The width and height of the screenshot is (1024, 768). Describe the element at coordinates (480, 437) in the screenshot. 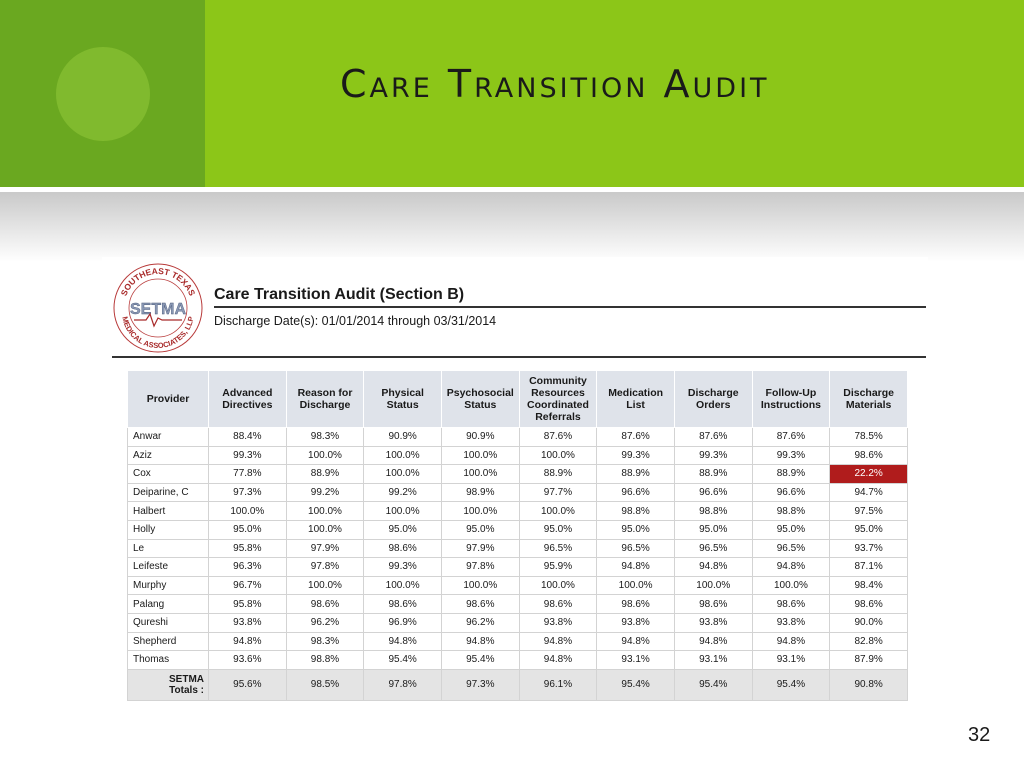

I see `metric-cell: 90.9%` at that location.